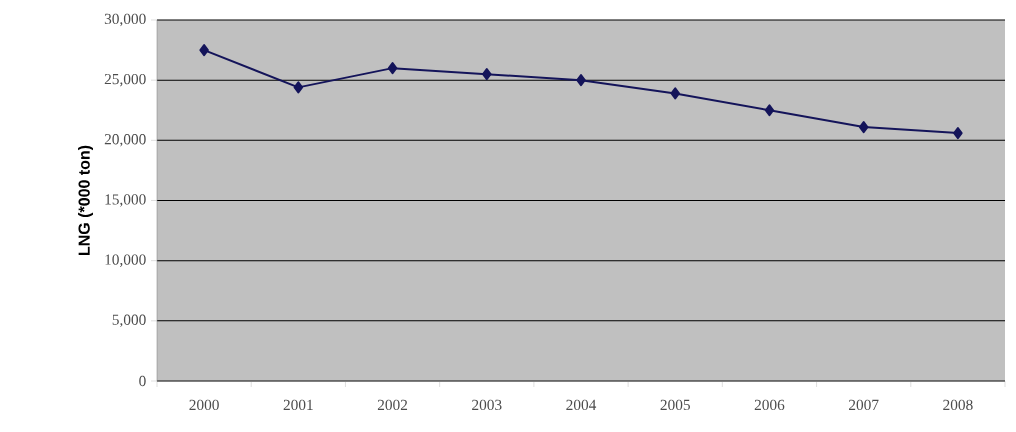 The height and width of the screenshot is (432, 1016). Describe the element at coordinates (125, 20) in the screenshot. I see `y-tick-label: 30,000` at that location.